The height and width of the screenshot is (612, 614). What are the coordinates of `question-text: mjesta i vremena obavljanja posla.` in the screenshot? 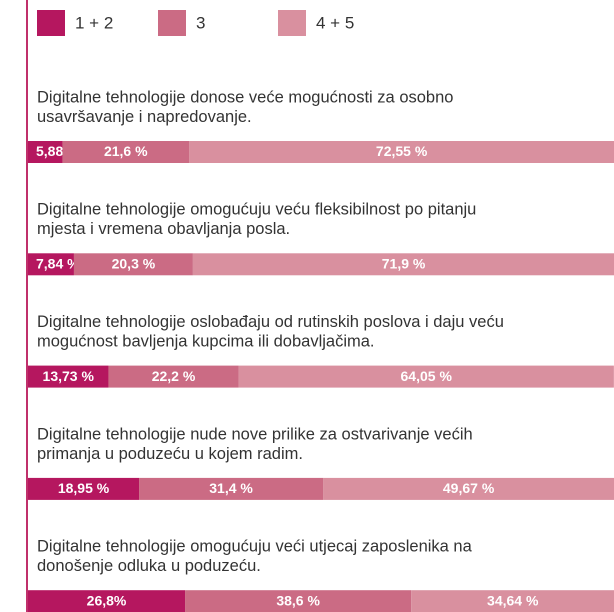 It's located at (163, 229).